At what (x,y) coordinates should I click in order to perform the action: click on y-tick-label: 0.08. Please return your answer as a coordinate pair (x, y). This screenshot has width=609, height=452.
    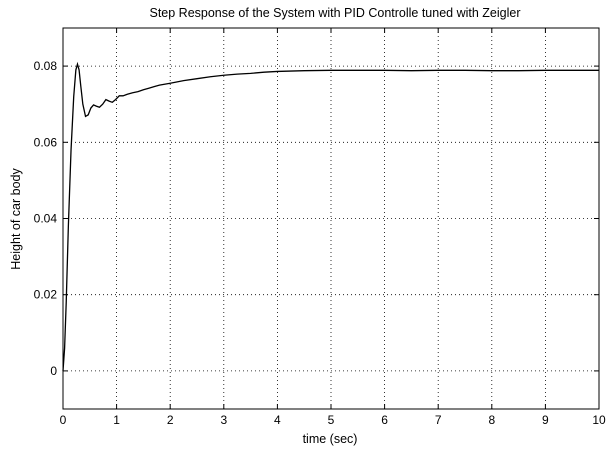
    Looking at the image, I should click on (46, 66).